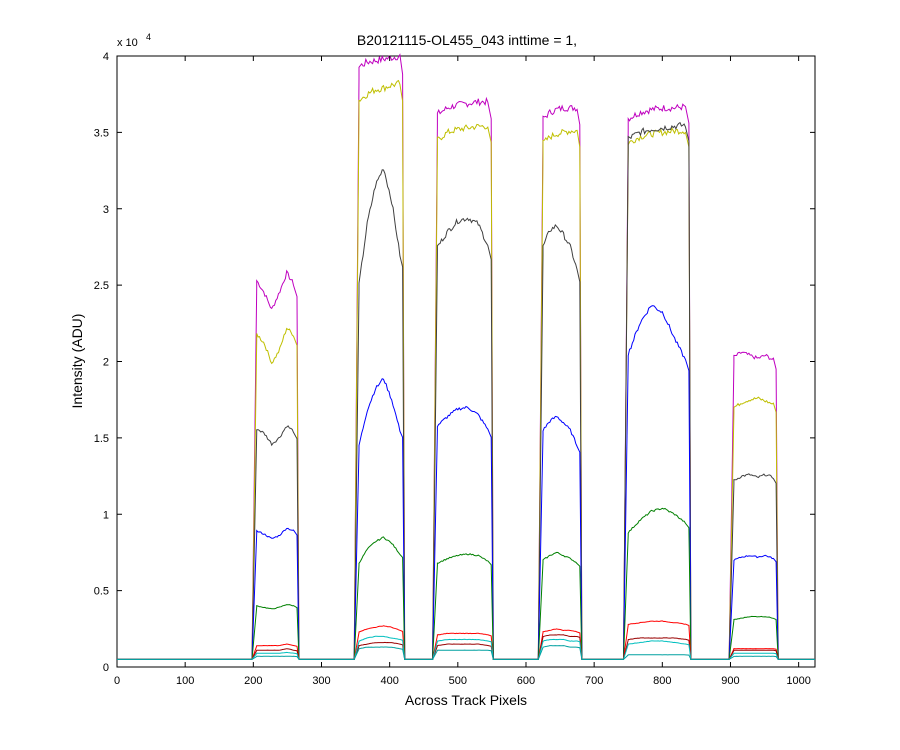  Describe the element at coordinates (458, 681) in the screenshot. I see `x-tick-label: 500` at that location.